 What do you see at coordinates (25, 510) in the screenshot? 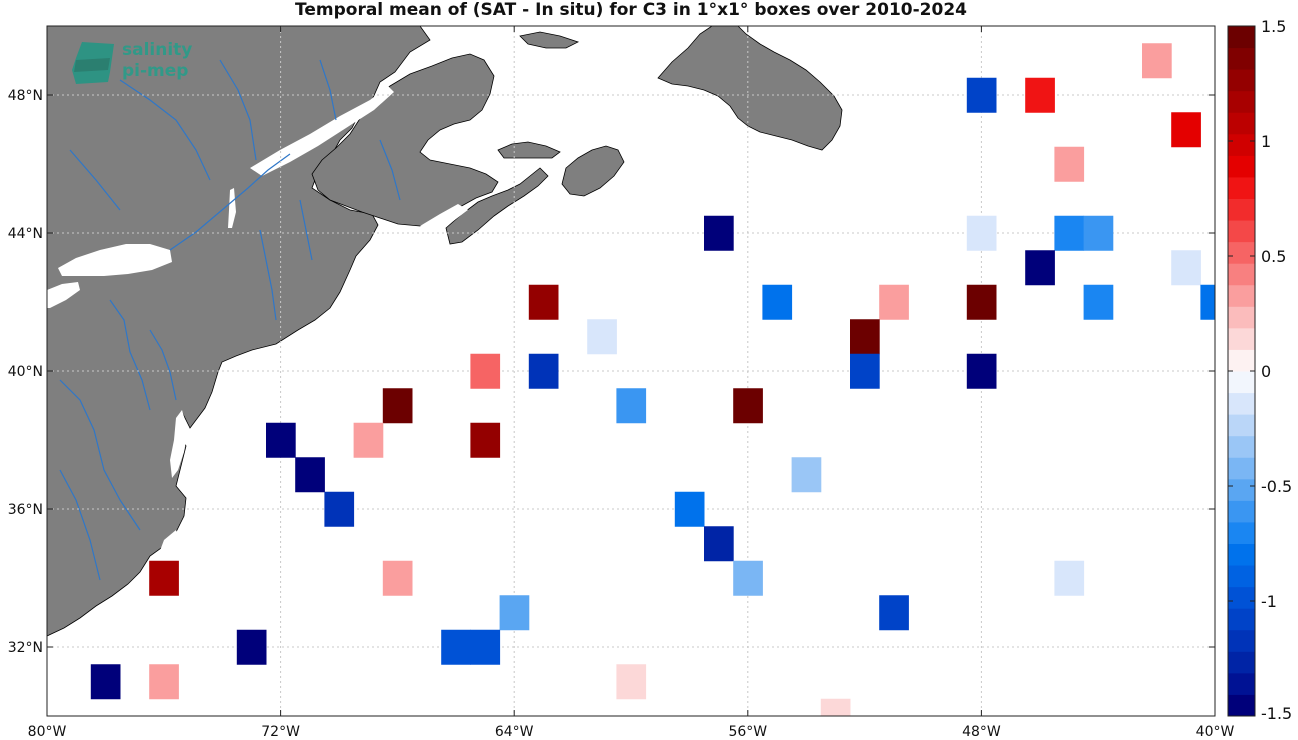
I see `y-tick-label: 36°N` at bounding box center [25, 510].